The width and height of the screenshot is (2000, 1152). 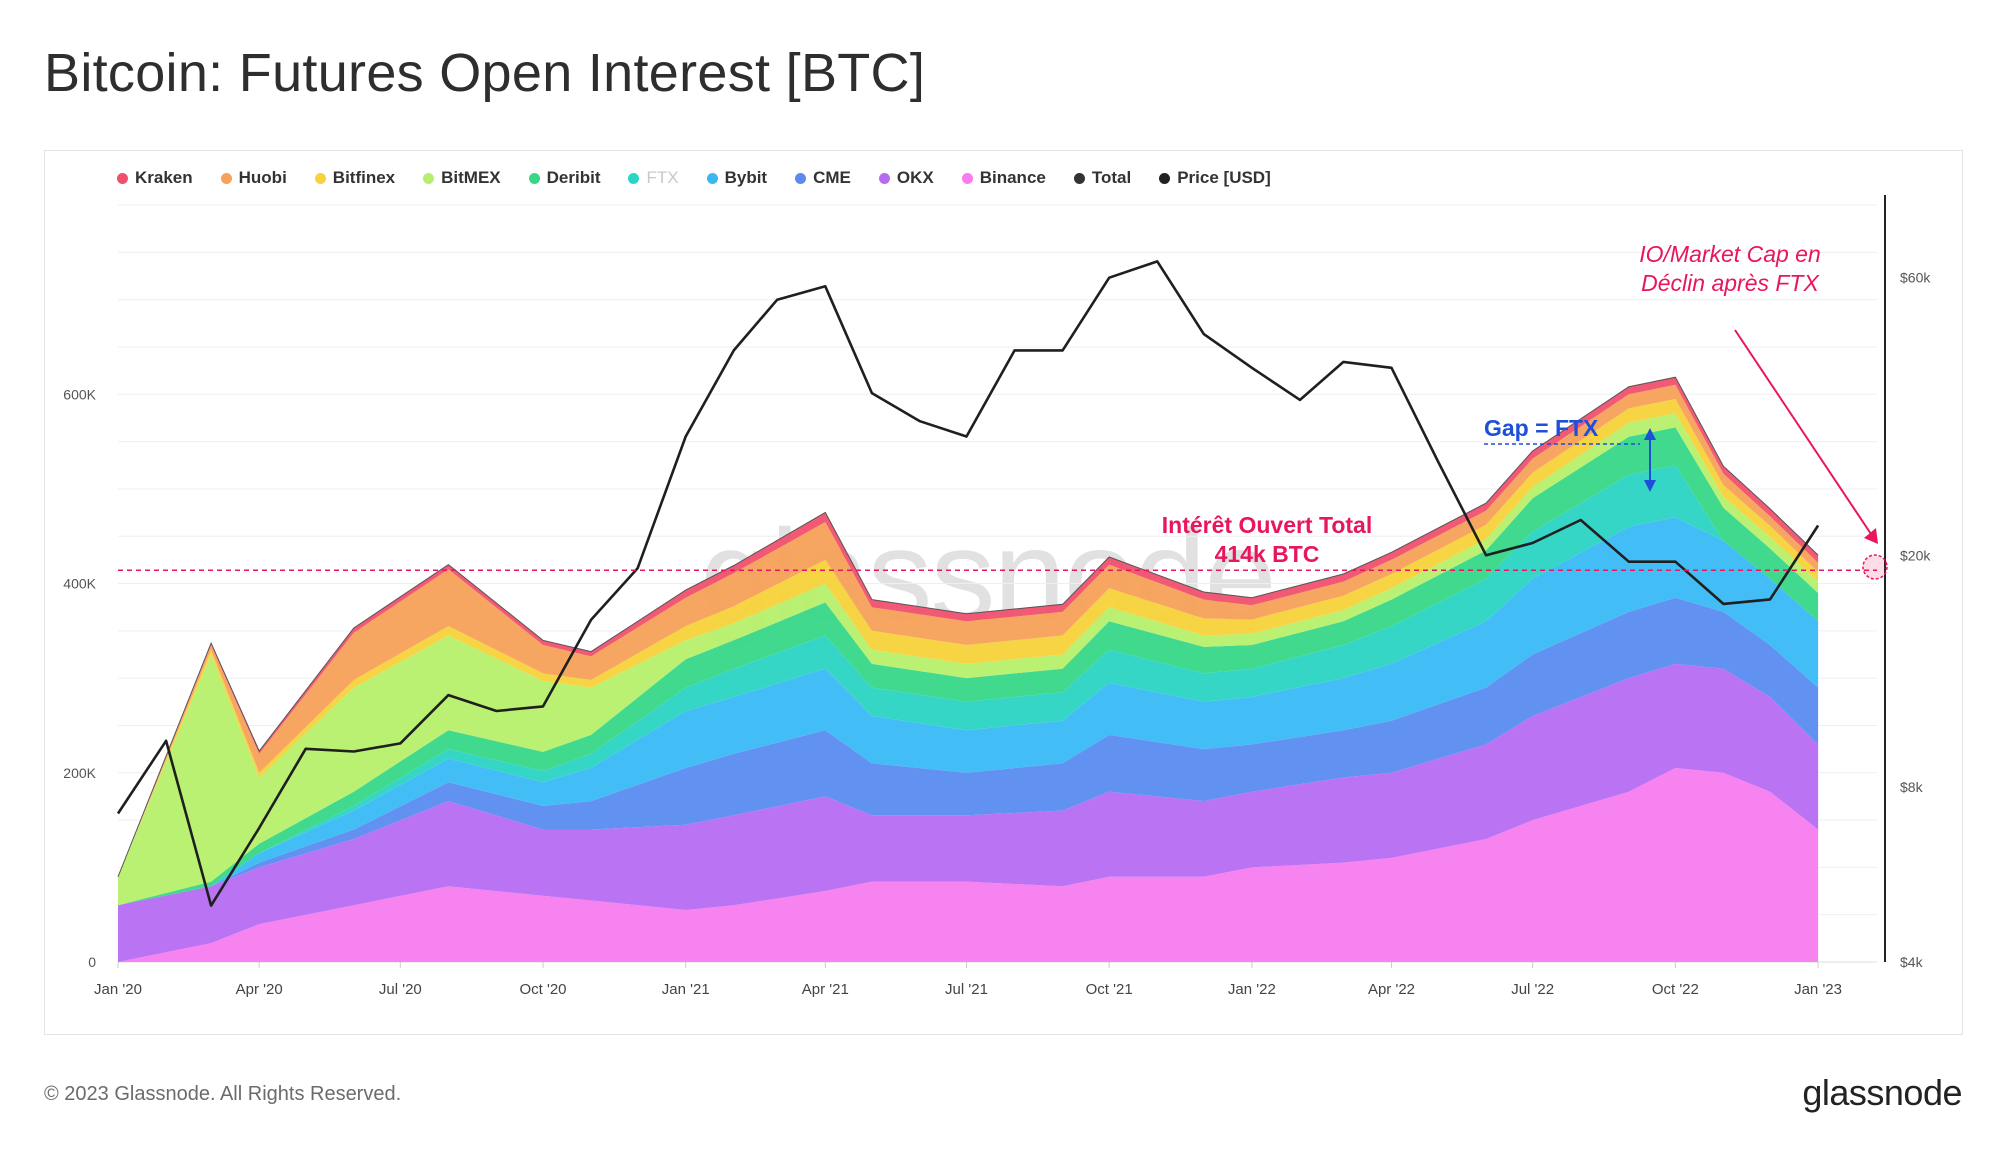 What do you see at coordinates (1650, 486) in the screenshot?
I see `gap-arrow-head-down-icon` at bounding box center [1650, 486].